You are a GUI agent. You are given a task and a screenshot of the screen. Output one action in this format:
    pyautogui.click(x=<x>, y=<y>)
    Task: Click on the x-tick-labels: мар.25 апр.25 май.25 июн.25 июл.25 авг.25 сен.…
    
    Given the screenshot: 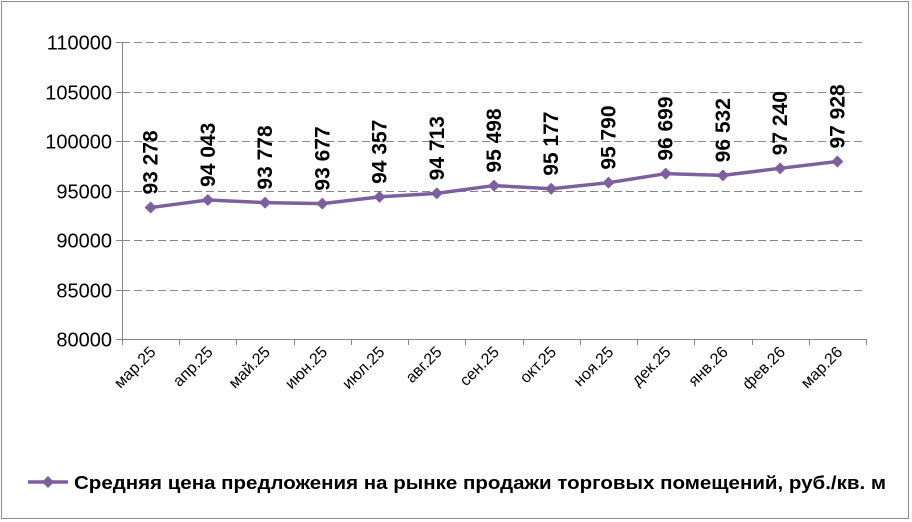 What is the action you would take?
    pyautogui.click(x=478, y=368)
    